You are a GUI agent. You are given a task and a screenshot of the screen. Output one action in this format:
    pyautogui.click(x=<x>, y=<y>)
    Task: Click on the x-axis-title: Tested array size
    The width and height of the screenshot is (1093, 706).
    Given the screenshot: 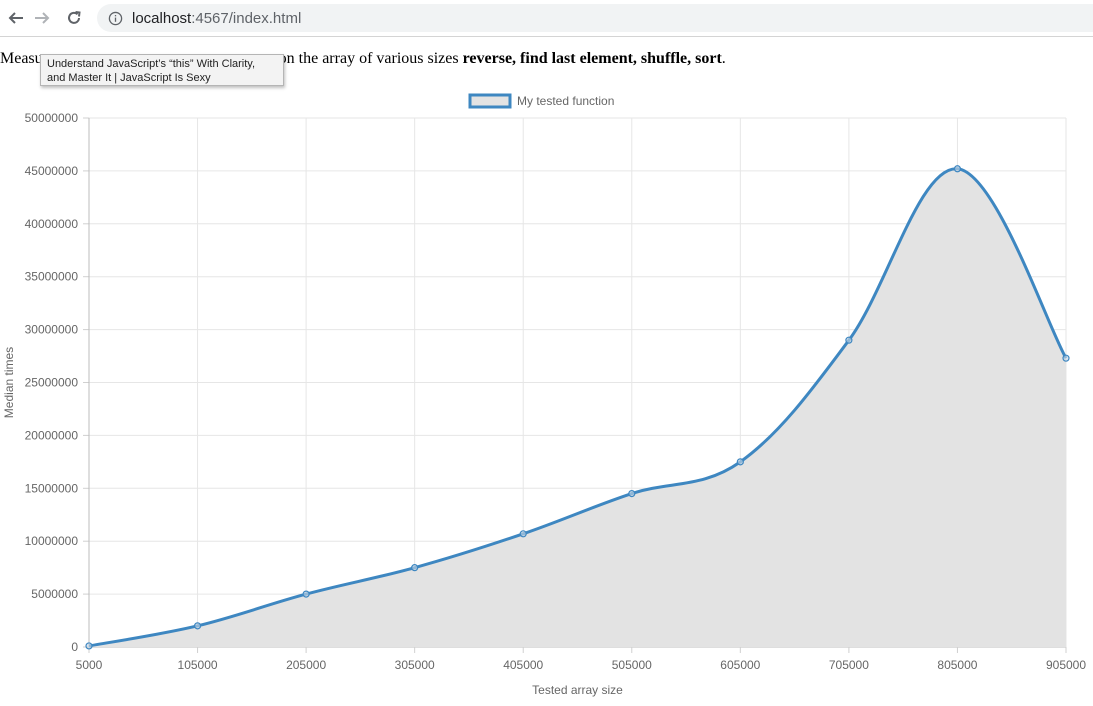 What is the action you would take?
    pyautogui.click(x=577, y=690)
    